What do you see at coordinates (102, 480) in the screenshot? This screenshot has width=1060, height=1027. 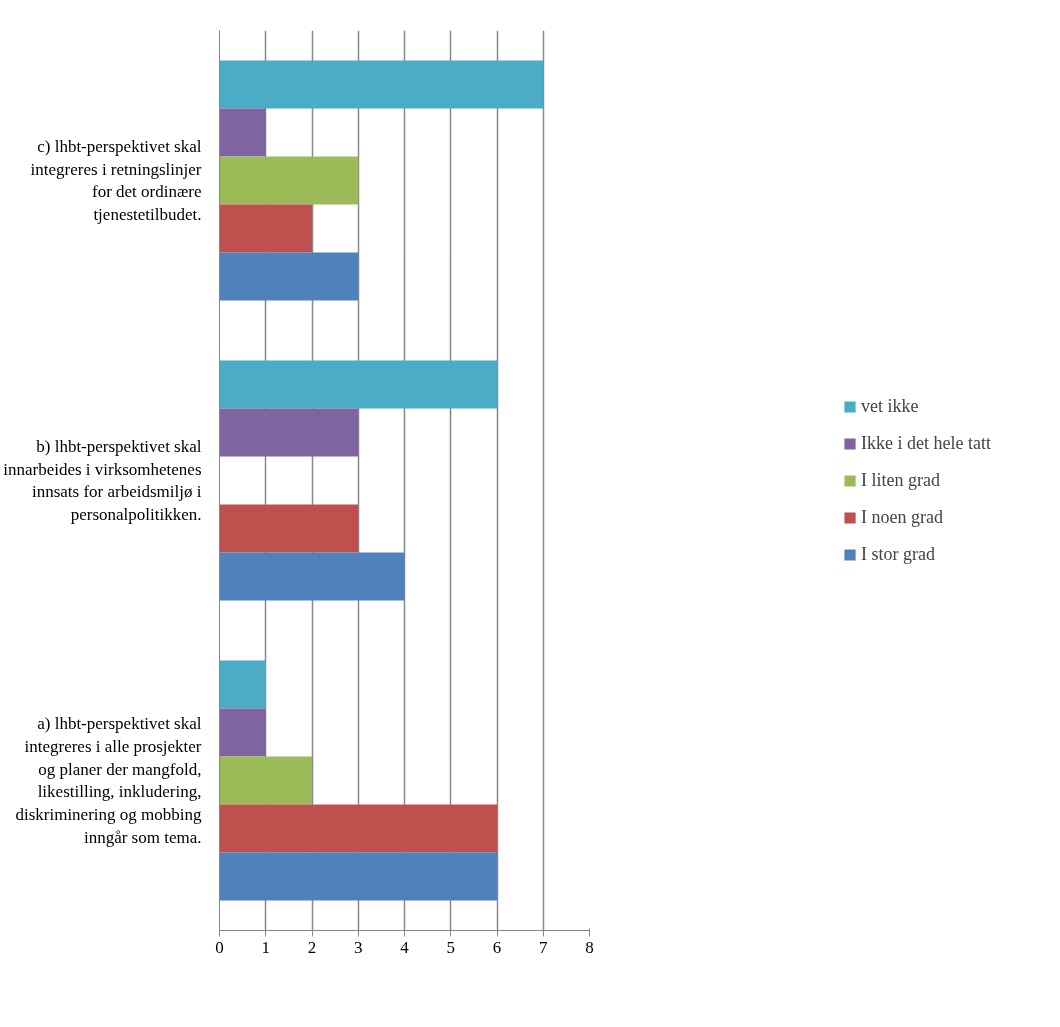 I see `y-tick-label: b) lhbt-perspektivet skal innarbeides i virksomhetenes innsats for arbeidsmiljø i personalpolitikken.` at bounding box center [102, 480].